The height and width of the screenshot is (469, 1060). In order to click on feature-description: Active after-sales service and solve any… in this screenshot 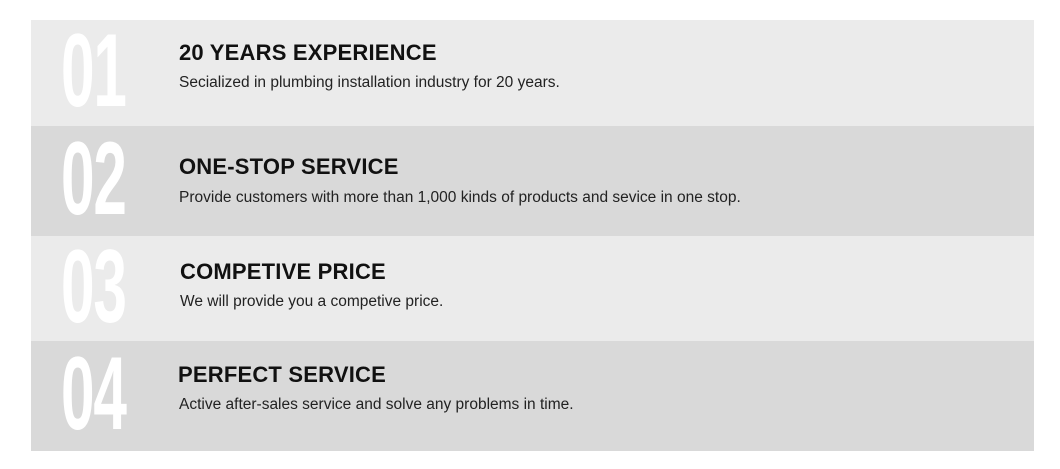, I will do `click(376, 404)`.